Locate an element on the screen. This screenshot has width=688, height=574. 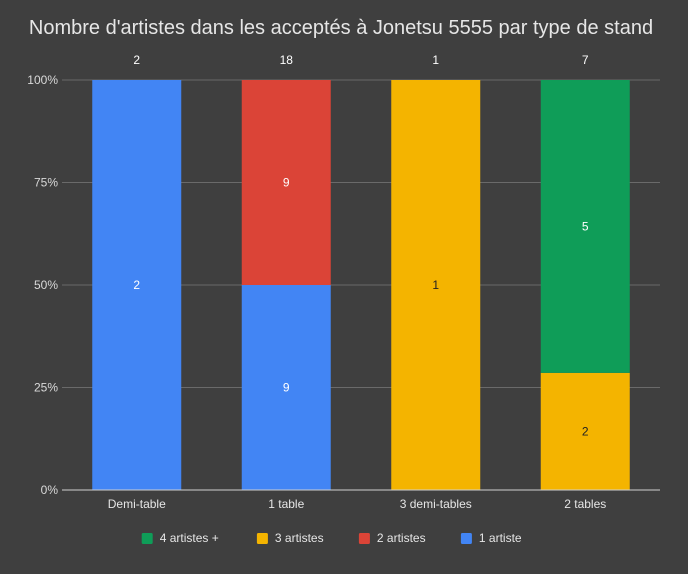
x-tick-label: 3 demi-tables is located at coordinates (436, 504).